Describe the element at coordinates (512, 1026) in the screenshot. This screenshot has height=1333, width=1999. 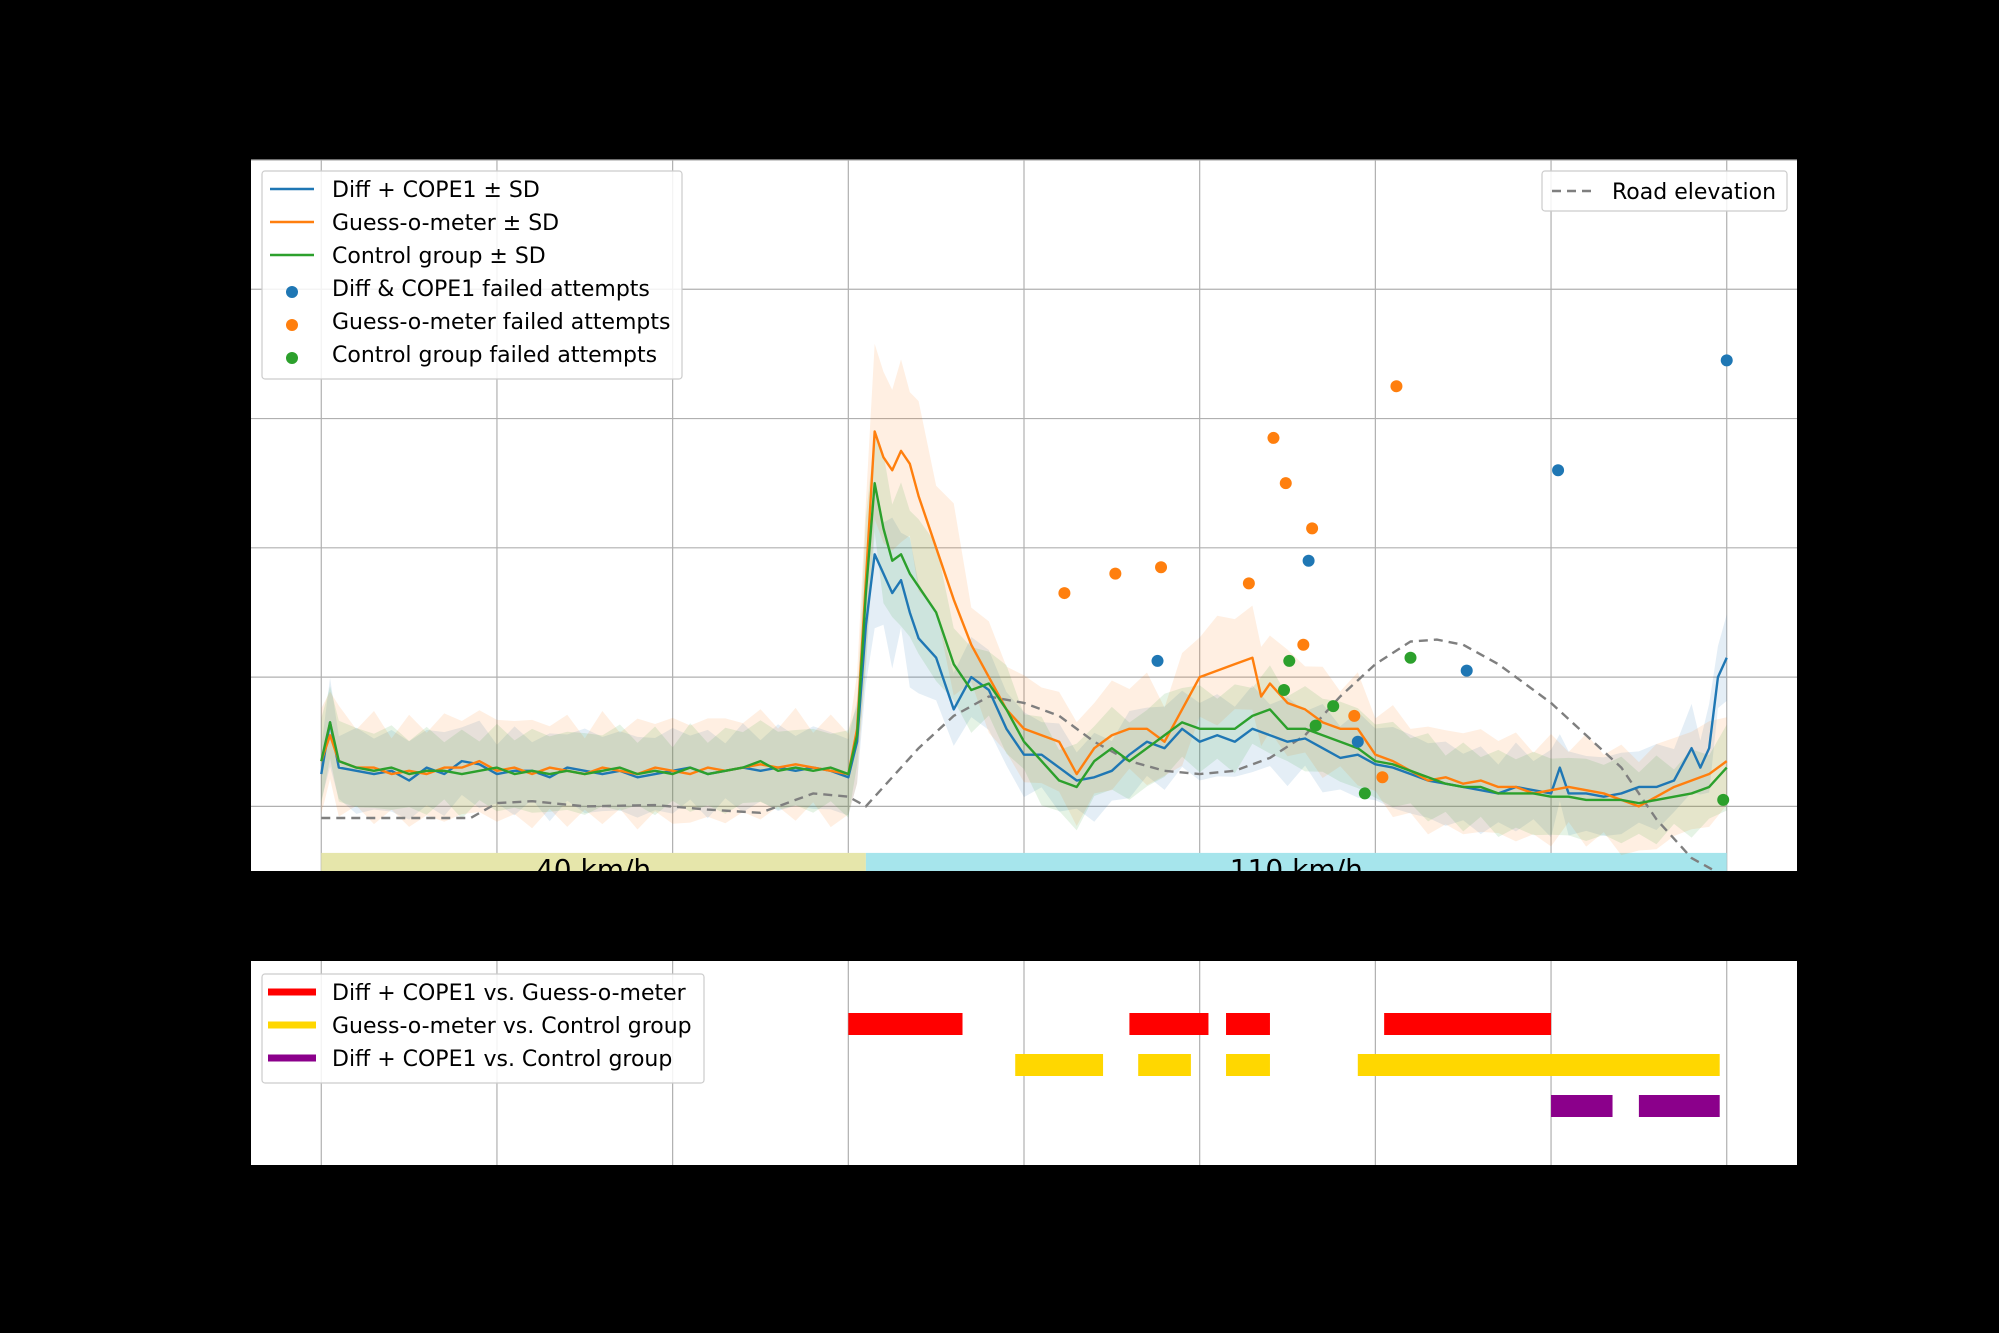
I see `legend-label: Guess-o-meter vs. Control group` at that location.